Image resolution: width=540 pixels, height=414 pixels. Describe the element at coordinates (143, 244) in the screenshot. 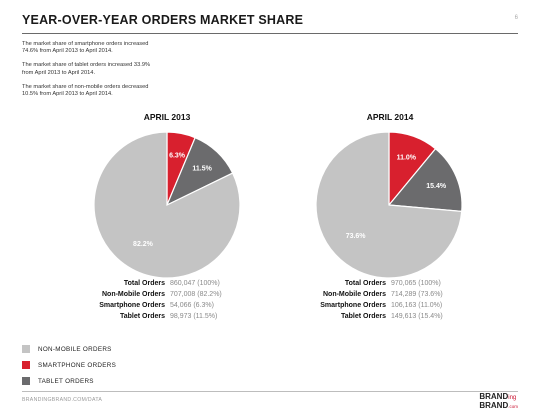

I see `pie-slice-label: 82.2%` at that location.